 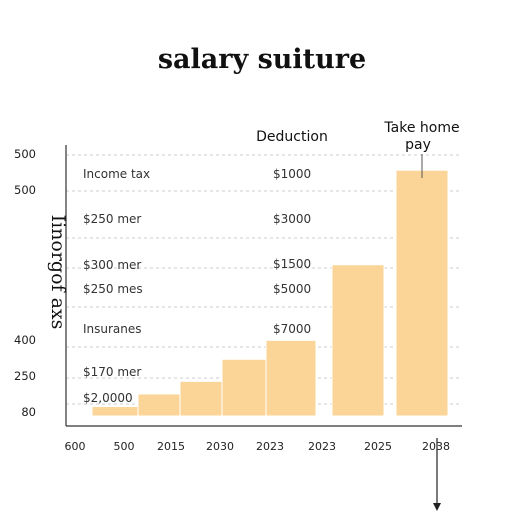 I want to click on x-tick-labels: 600 500 2015 2030 2023 2023 2025 2038, so click(x=258, y=446).